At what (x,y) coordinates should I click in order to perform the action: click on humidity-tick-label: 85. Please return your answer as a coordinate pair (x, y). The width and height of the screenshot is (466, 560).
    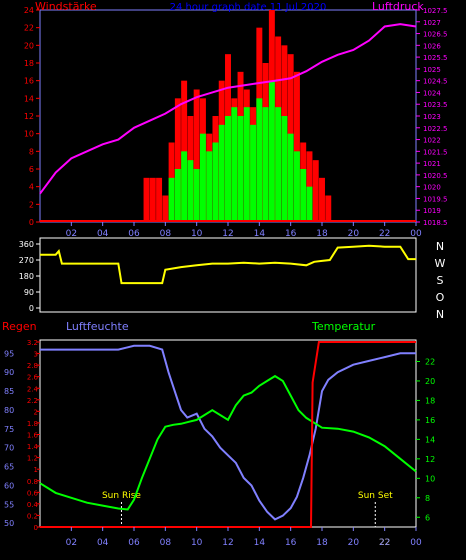
    Looking at the image, I should click on (9, 391).